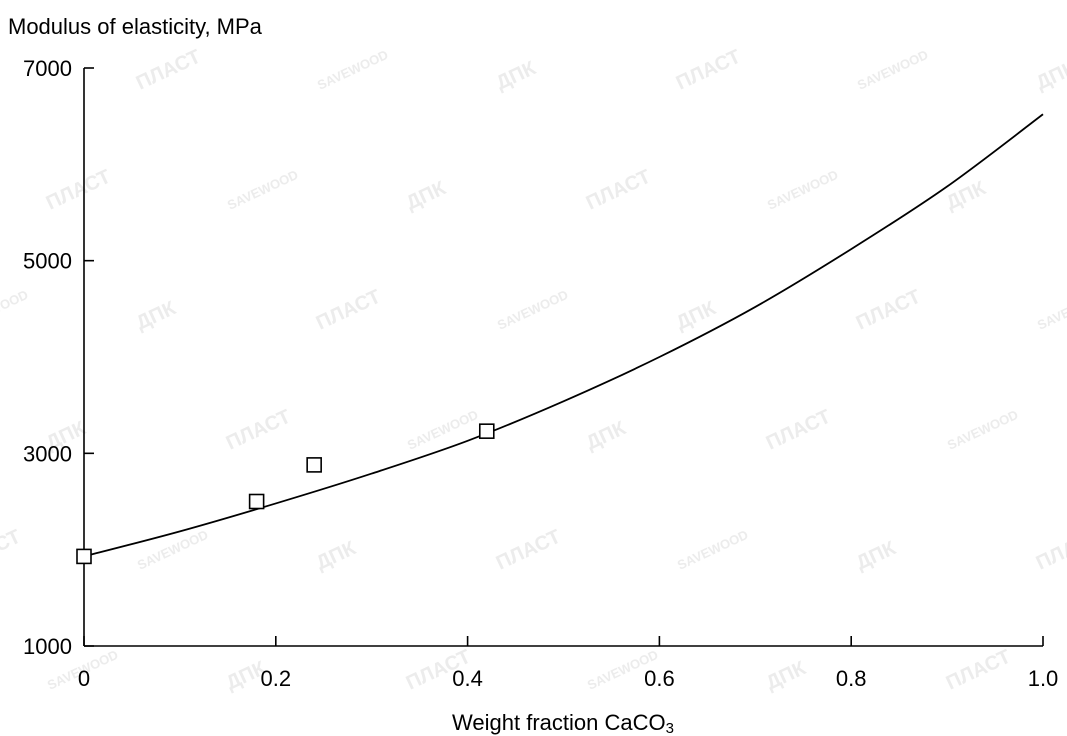  I want to click on x-ticks: 0 0.2 0.4 0.6 0.8 1.0, so click(568, 663).